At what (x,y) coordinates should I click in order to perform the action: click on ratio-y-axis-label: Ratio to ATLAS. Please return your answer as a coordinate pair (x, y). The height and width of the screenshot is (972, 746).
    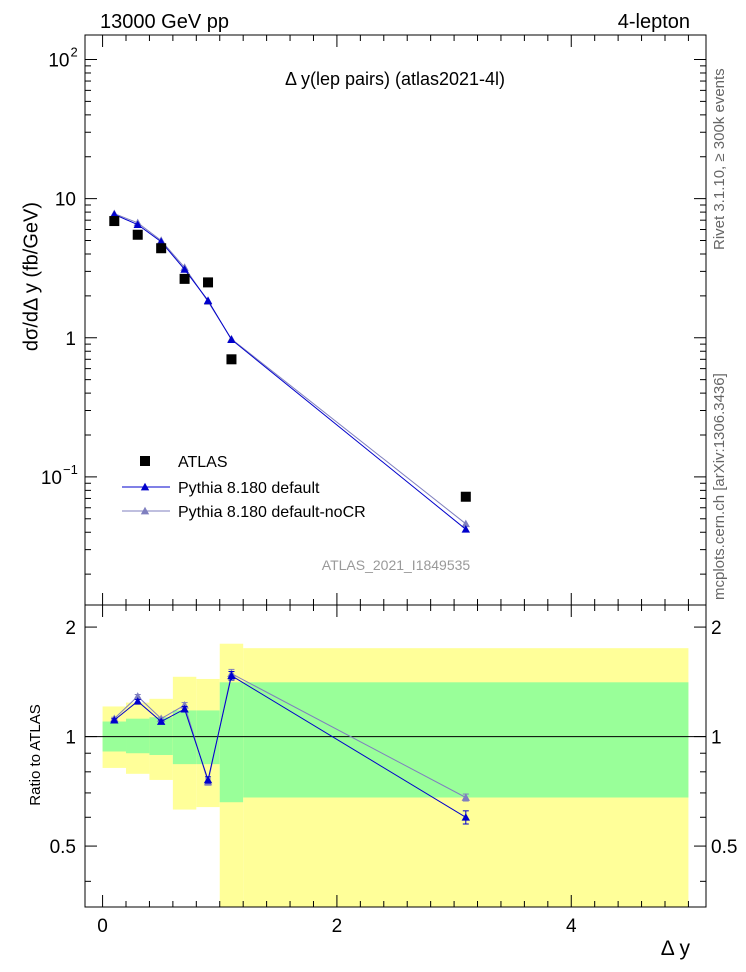
    Looking at the image, I should click on (35, 754).